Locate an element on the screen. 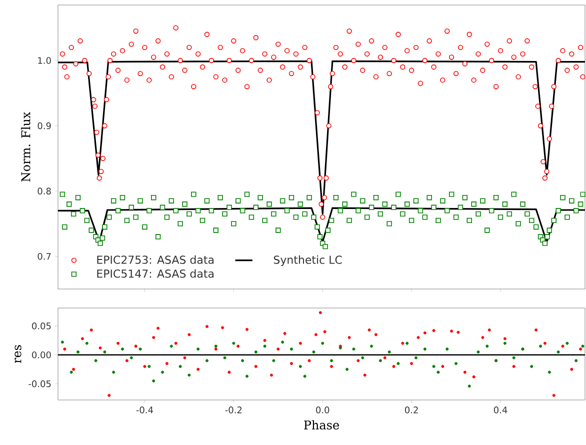  y-tick-label: 0.00 is located at coordinates (41, 354).